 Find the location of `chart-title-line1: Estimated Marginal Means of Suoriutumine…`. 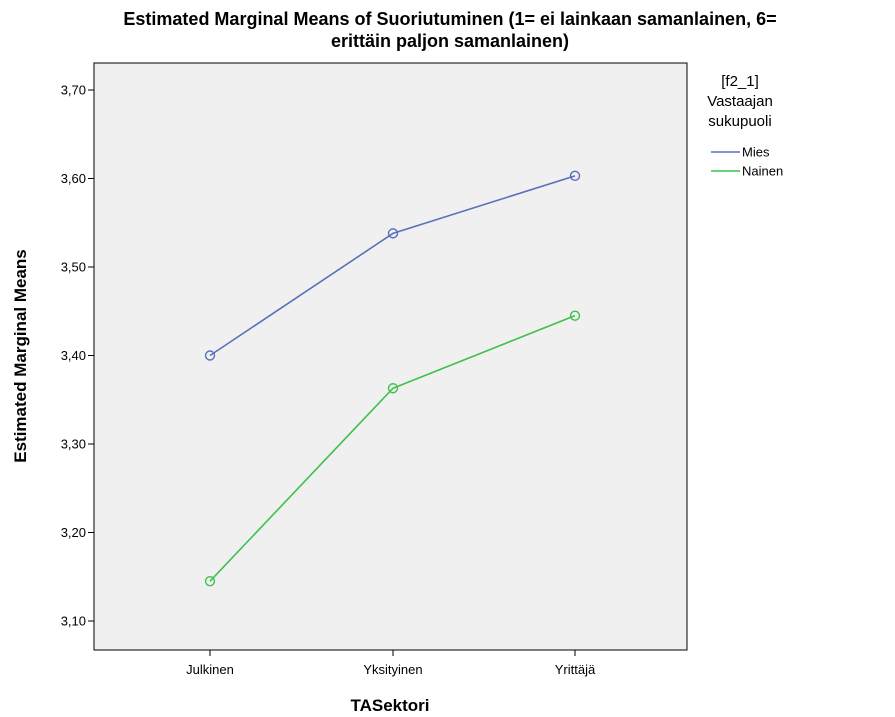

chart-title-line1: Estimated Marginal Means of Suoriutumine… is located at coordinates (449, 19).